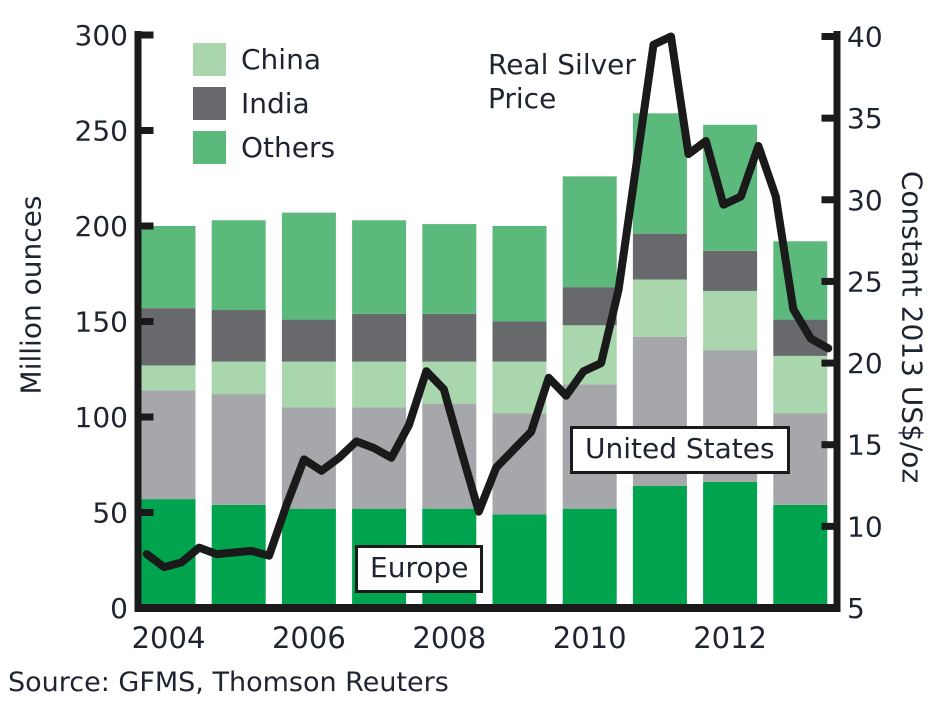  Describe the element at coordinates (309, 638) in the screenshot. I see `x-axis-tick-label-2006: 2006` at that location.